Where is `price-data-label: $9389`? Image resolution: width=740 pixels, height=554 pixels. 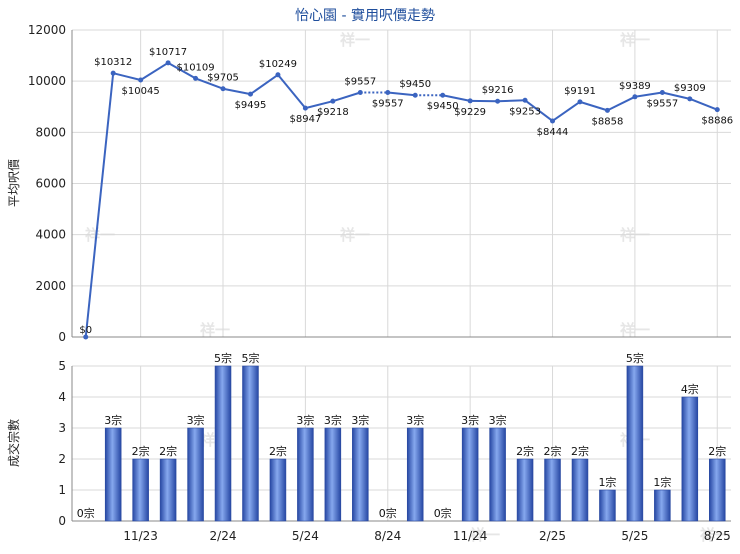
price-data-label: $9389 is located at coordinates (635, 86).